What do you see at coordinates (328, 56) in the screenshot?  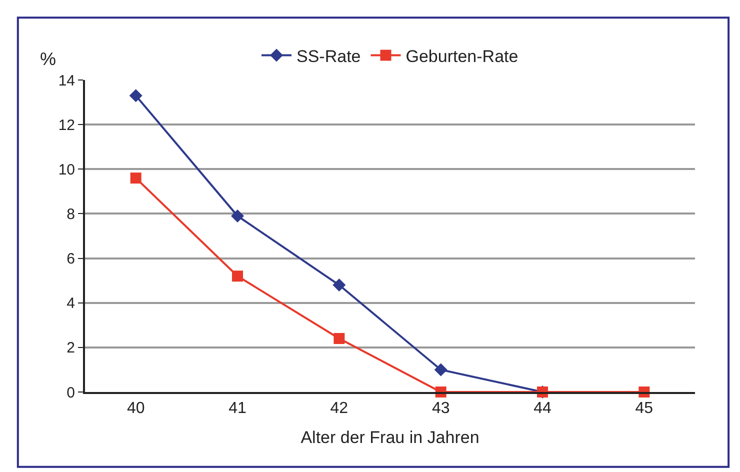 I see `legend-label: SS-Rate` at bounding box center [328, 56].